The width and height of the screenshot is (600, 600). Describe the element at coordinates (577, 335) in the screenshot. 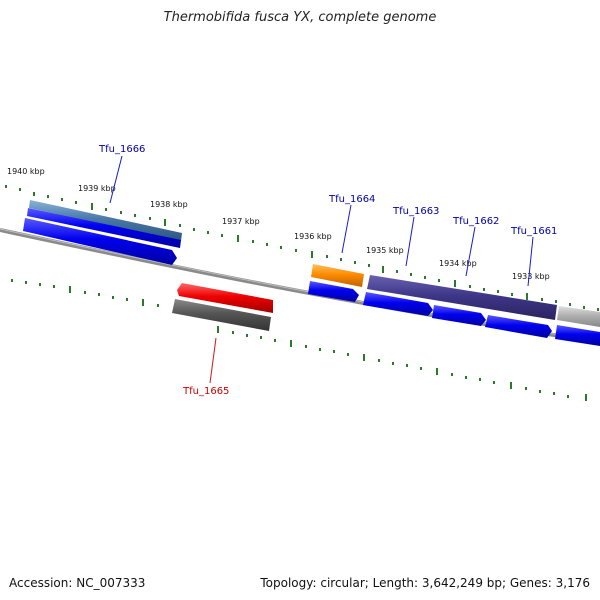

I see `gene-right-cds` at that location.